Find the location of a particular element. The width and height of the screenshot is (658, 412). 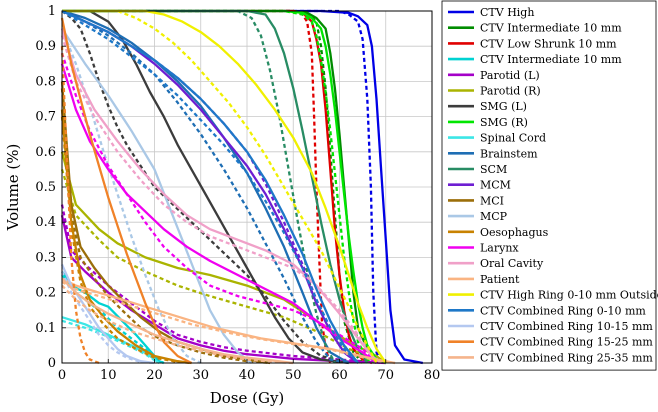

y-tick-label: 0.2 is located at coordinates (45, 293).